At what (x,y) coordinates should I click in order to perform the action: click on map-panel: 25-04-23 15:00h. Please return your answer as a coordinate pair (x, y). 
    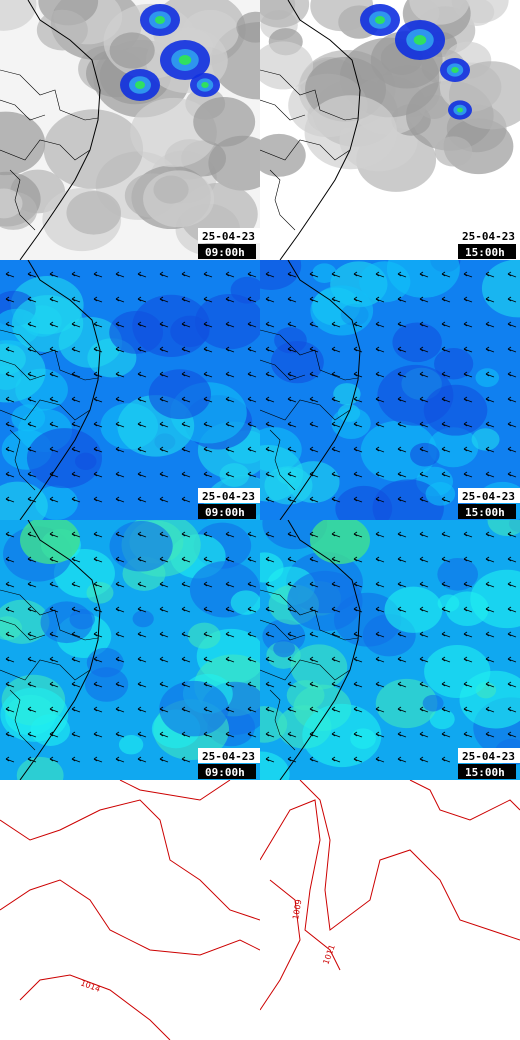
    Looking at the image, I should click on (390, 390).